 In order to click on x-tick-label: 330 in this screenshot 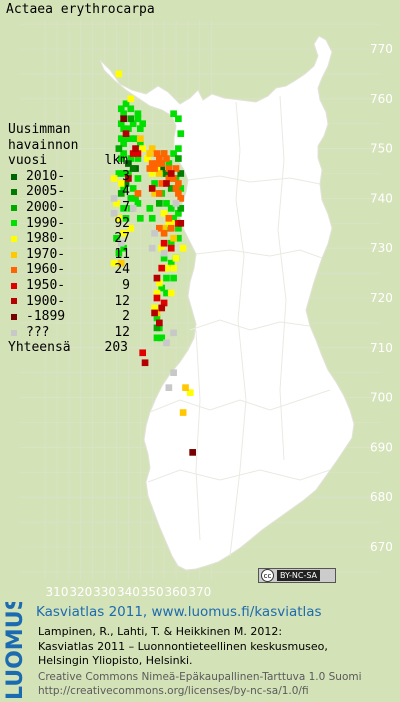, I will do `click(104, 592)`.